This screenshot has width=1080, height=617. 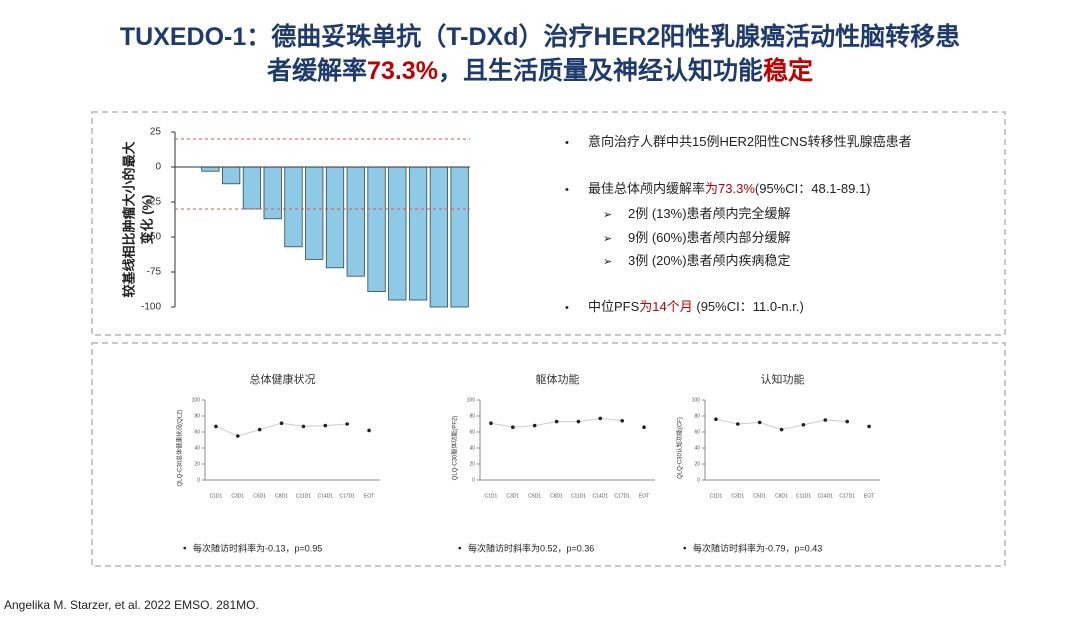 I want to click on text-segment: 意向治疗人群中共15例HER2阳性CNS转移性乳腺癌患者, so click(x=750, y=141).